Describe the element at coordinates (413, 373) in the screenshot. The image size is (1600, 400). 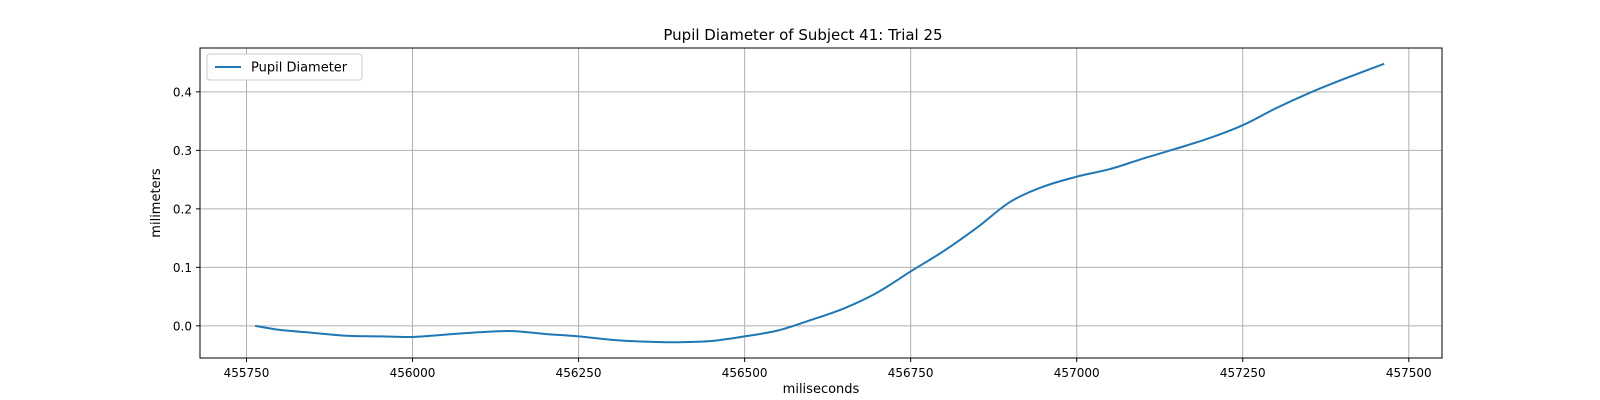
I see `x-tick-label: 456000` at that location.